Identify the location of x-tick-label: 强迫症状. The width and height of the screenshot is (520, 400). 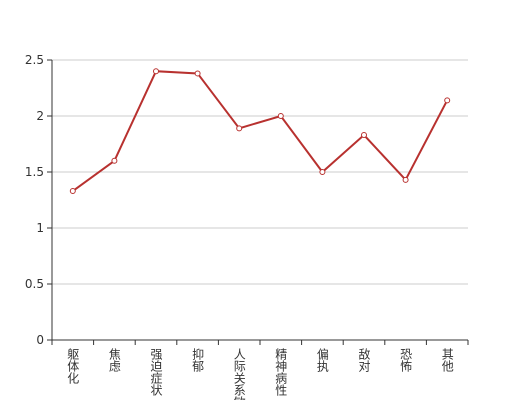
(156, 372).